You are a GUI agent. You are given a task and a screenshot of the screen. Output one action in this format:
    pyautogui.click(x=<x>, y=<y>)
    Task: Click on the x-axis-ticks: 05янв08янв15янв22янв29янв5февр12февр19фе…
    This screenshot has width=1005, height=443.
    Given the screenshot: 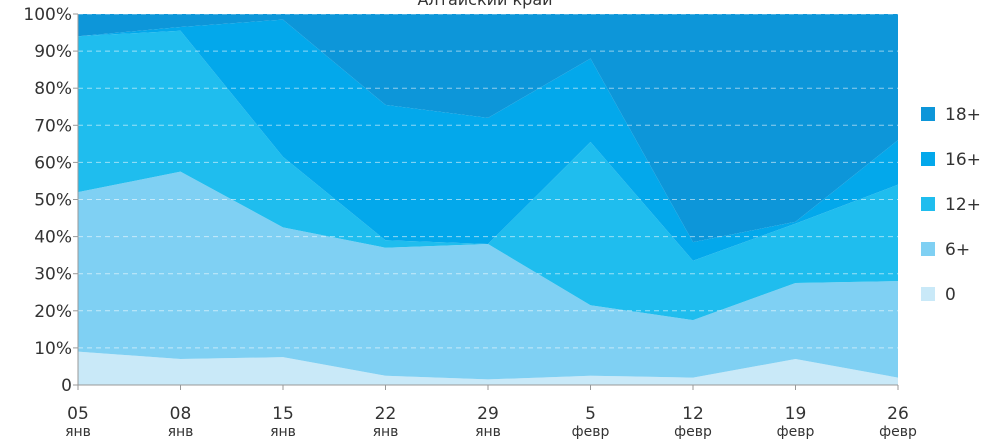 What is the action you would take?
    pyautogui.click(x=491, y=412)
    